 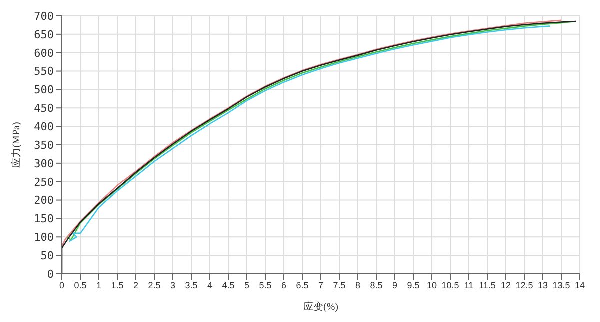 I want to click on y-tick-label: 700, so click(x=44, y=16).